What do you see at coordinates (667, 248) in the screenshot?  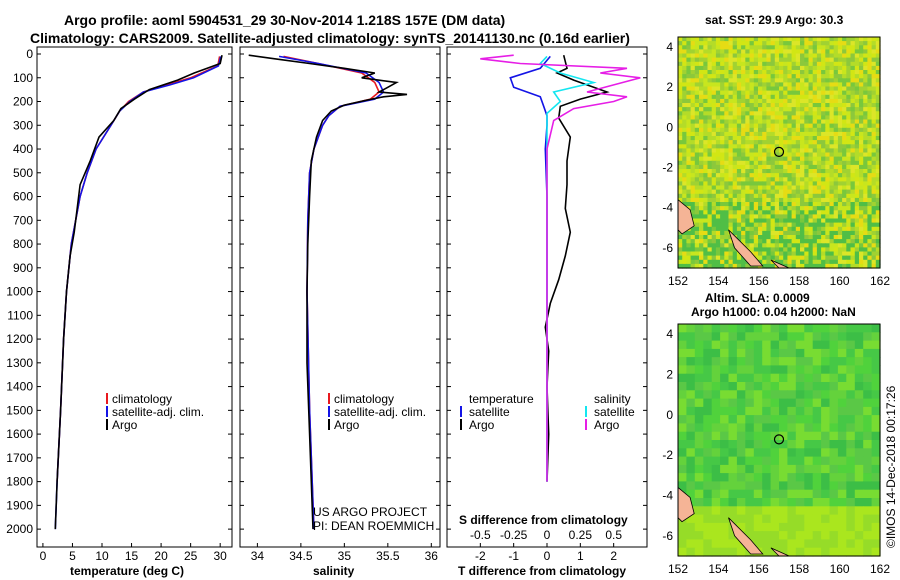 I see `map-y-tick-label: -6` at bounding box center [667, 248].